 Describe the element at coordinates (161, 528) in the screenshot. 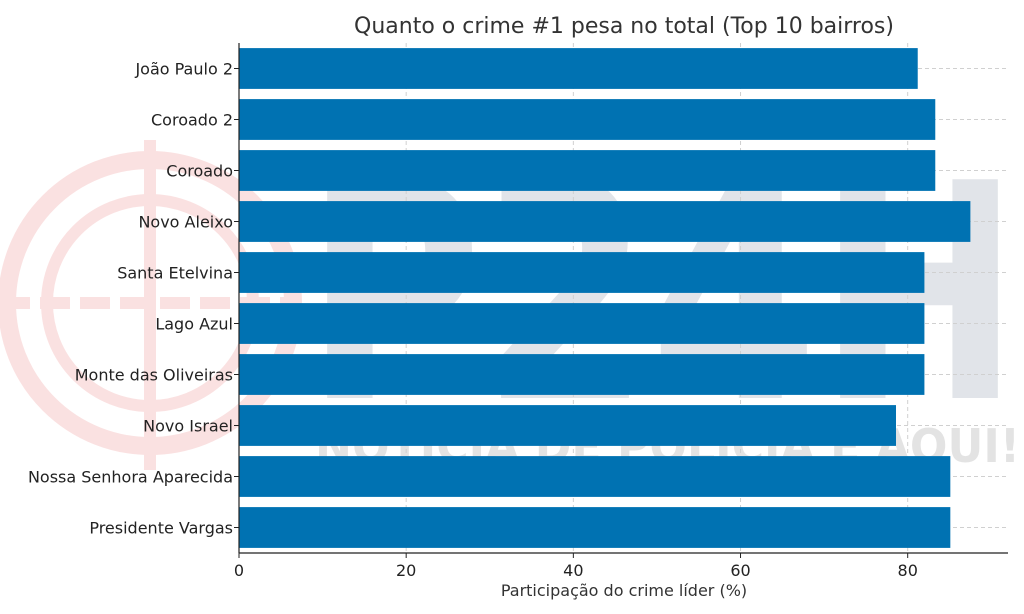

I see `category-label: Presidente Vargas` at that location.